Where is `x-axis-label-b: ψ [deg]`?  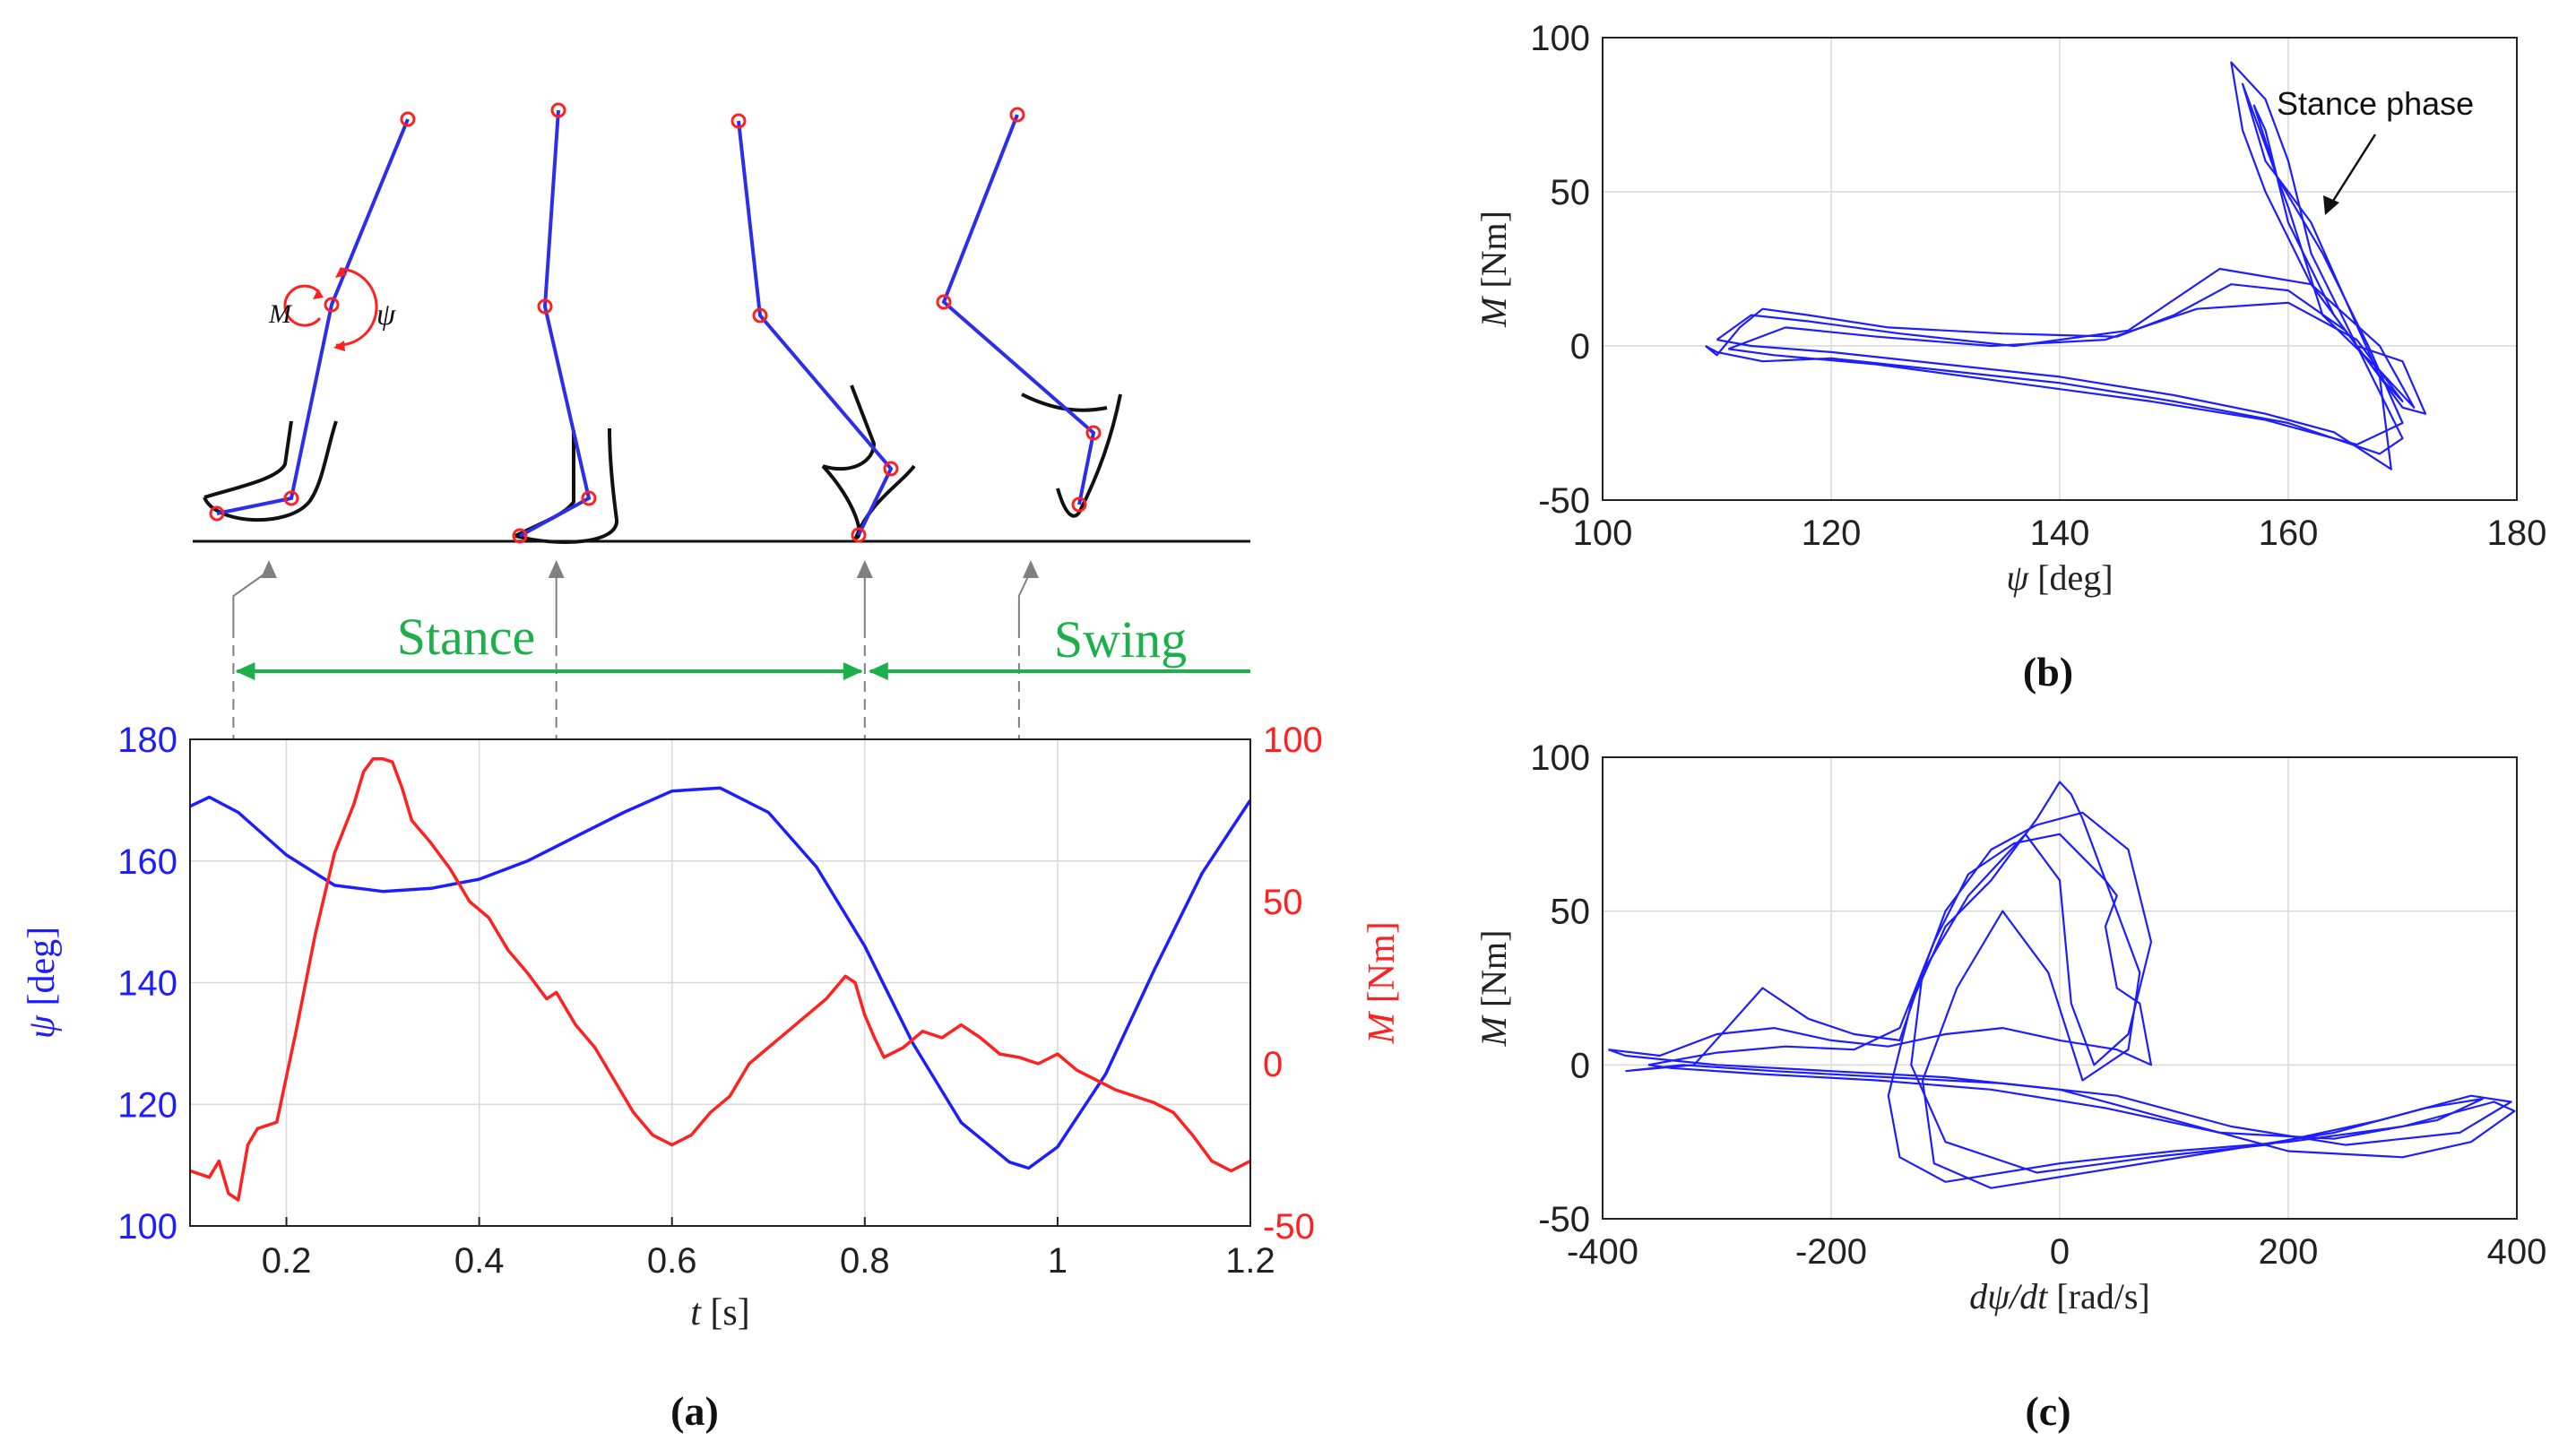
x-axis-label-b: ψ [deg] is located at coordinates (2059, 577).